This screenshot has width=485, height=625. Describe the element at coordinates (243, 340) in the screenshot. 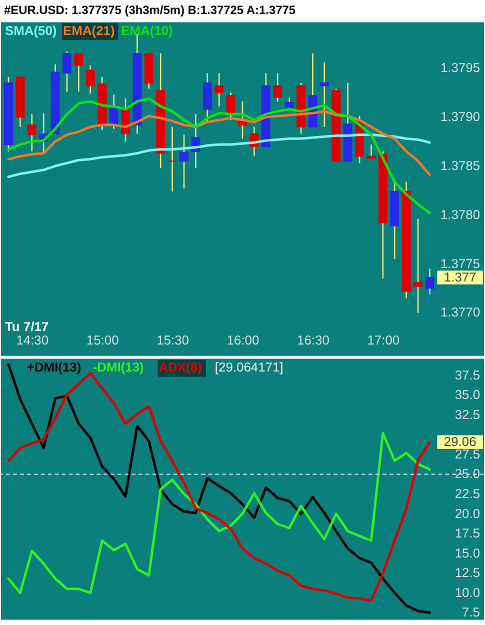

I see `x-tick-label: 16:00` at that location.